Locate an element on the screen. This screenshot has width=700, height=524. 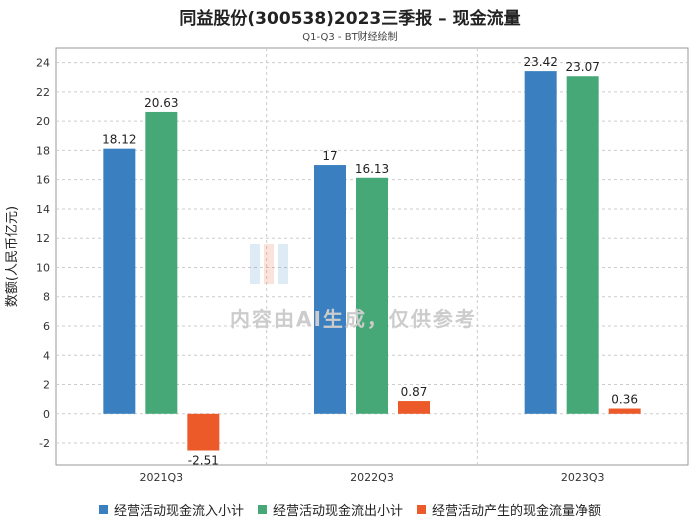
y-tick-label: 6 is located at coordinates (46, 326).